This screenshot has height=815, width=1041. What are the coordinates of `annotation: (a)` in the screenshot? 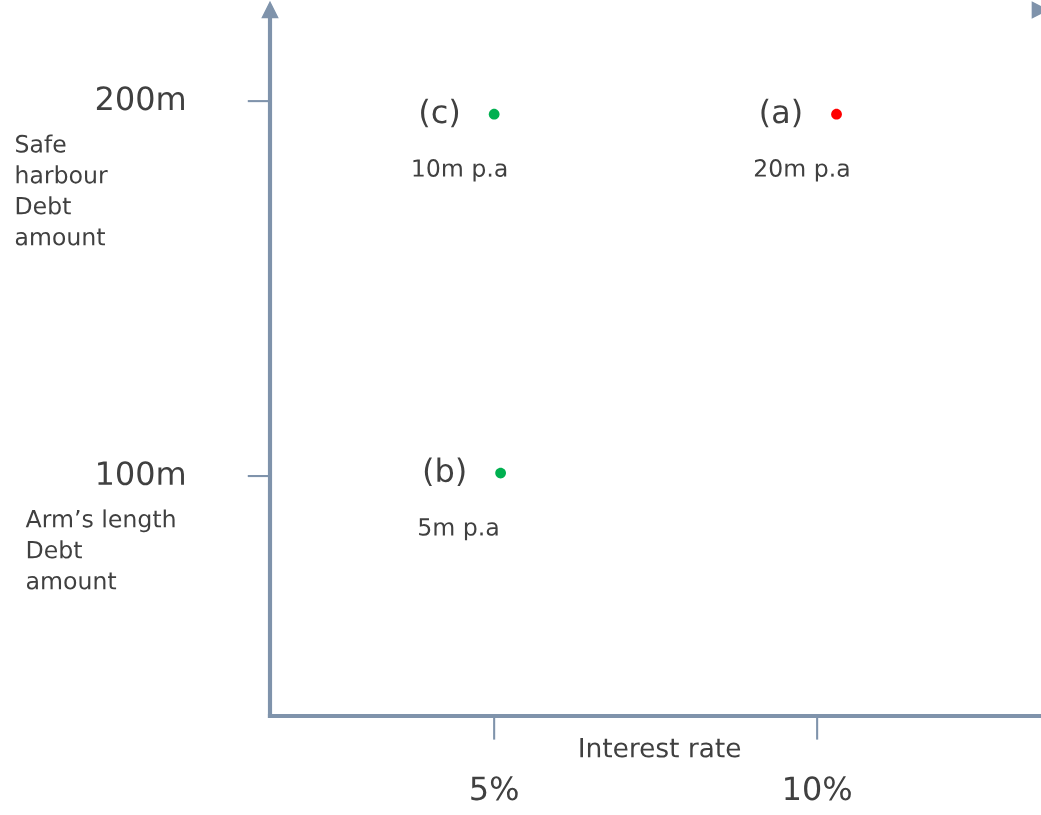 It's located at (781, 113).